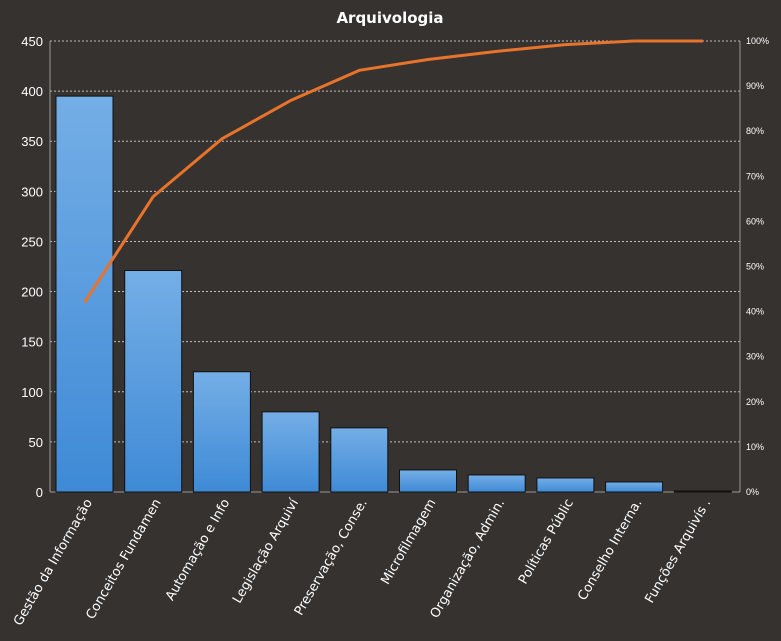  I want to click on y2-tick-label: 60%, so click(755, 221).